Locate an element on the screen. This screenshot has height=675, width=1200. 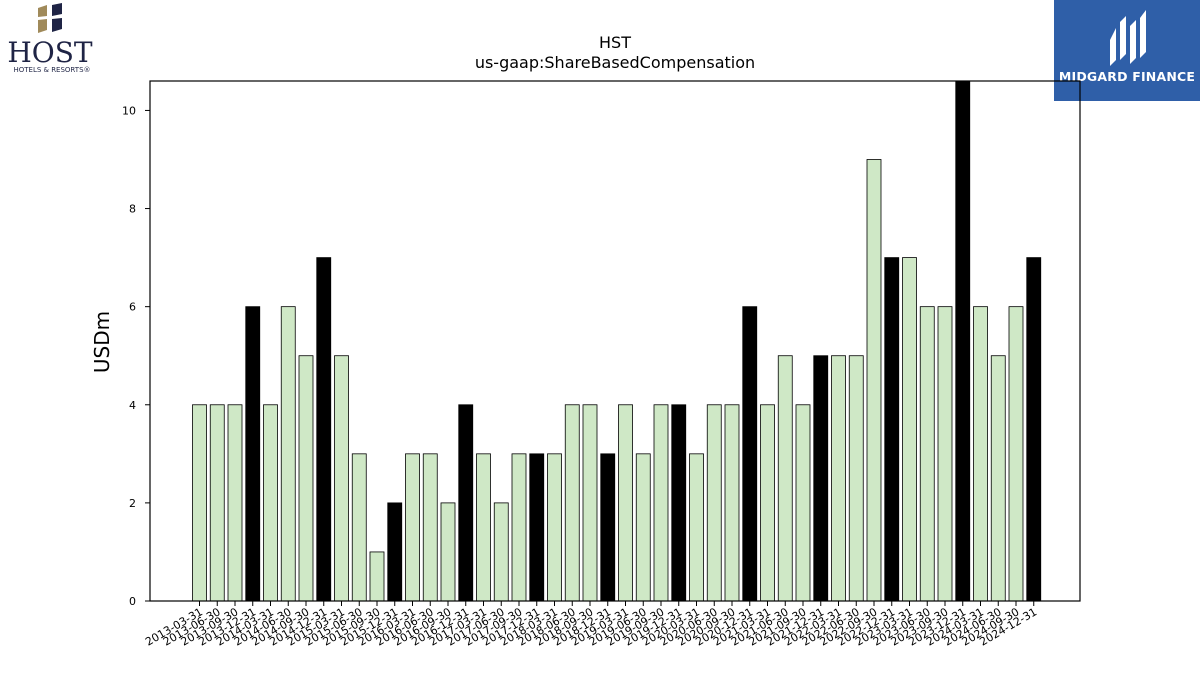
y-tick-label: 10 is located at coordinates (129, 110).